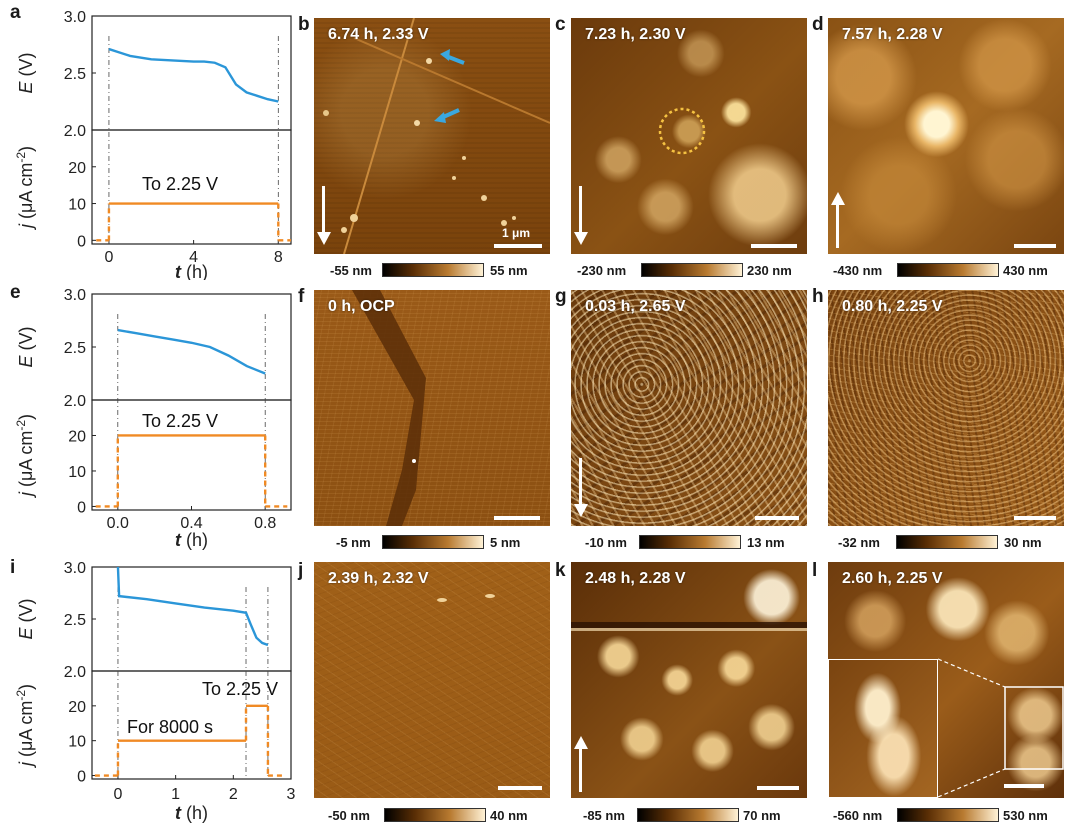 This screenshot has height=839, width=1080. Describe the element at coordinates (118, 794) in the screenshot. I see `x-tick-label: 0` at that location.